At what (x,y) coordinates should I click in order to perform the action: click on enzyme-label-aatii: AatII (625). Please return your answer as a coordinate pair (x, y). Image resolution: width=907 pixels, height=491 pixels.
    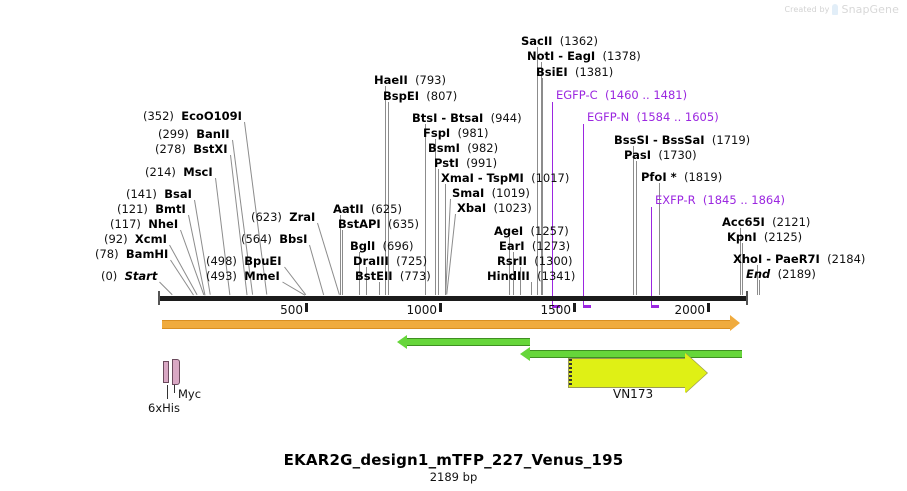
    Looking at the image, I should click on (367, 209).